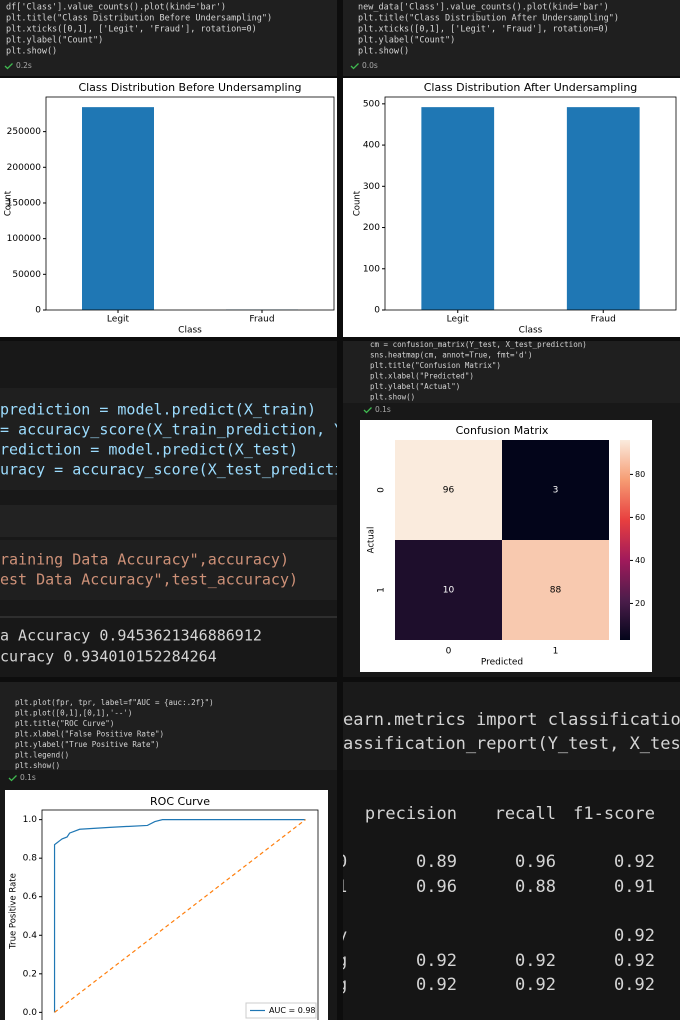 The image size is (680, 1020). I want to click on chart-title: ROC Curve, so click(180, 801).